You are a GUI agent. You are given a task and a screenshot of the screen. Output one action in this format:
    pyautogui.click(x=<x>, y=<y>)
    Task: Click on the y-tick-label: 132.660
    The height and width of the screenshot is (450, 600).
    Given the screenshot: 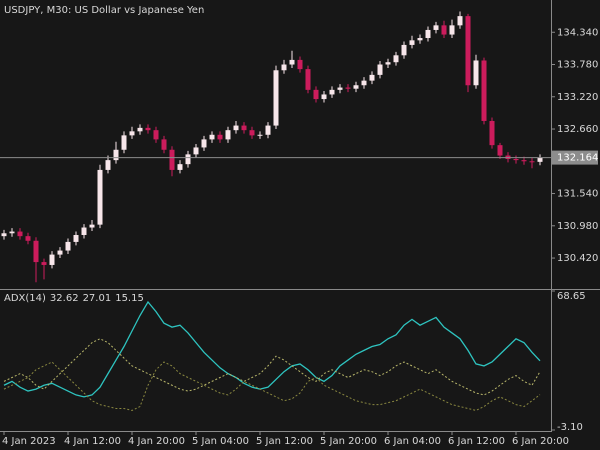 What is the action you would take?
    pyautogui.click(x=577, y=129)
    